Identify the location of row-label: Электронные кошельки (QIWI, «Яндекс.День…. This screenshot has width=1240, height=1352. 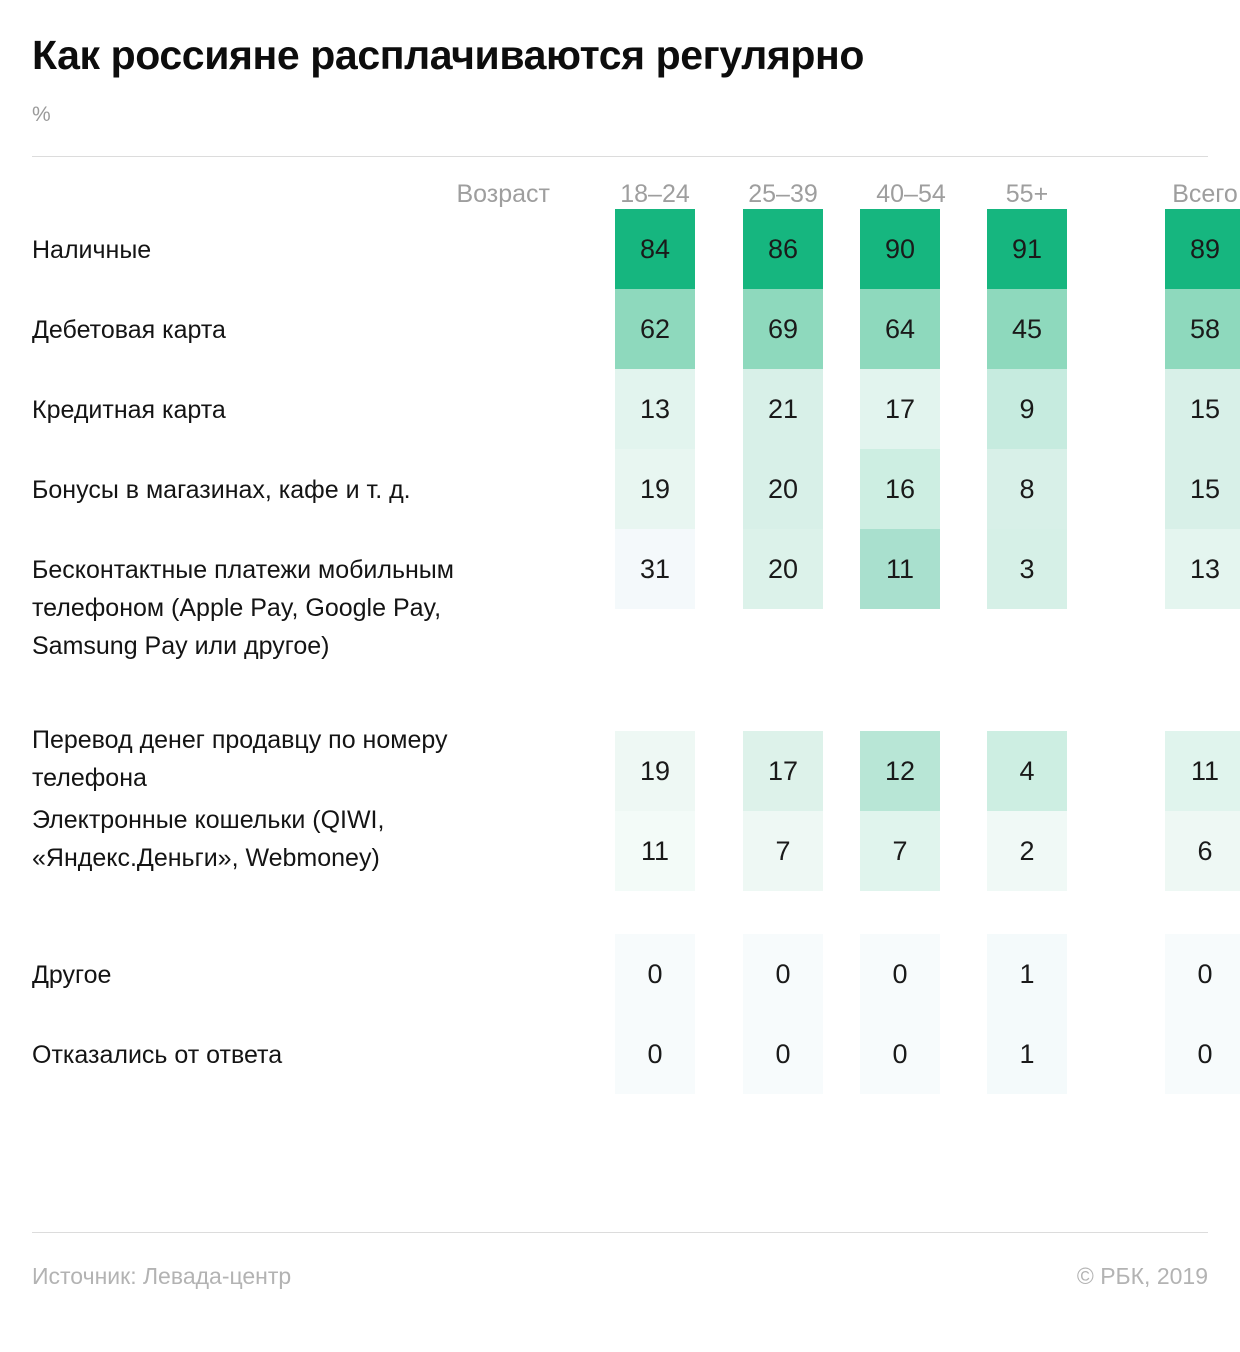
(208, 839).